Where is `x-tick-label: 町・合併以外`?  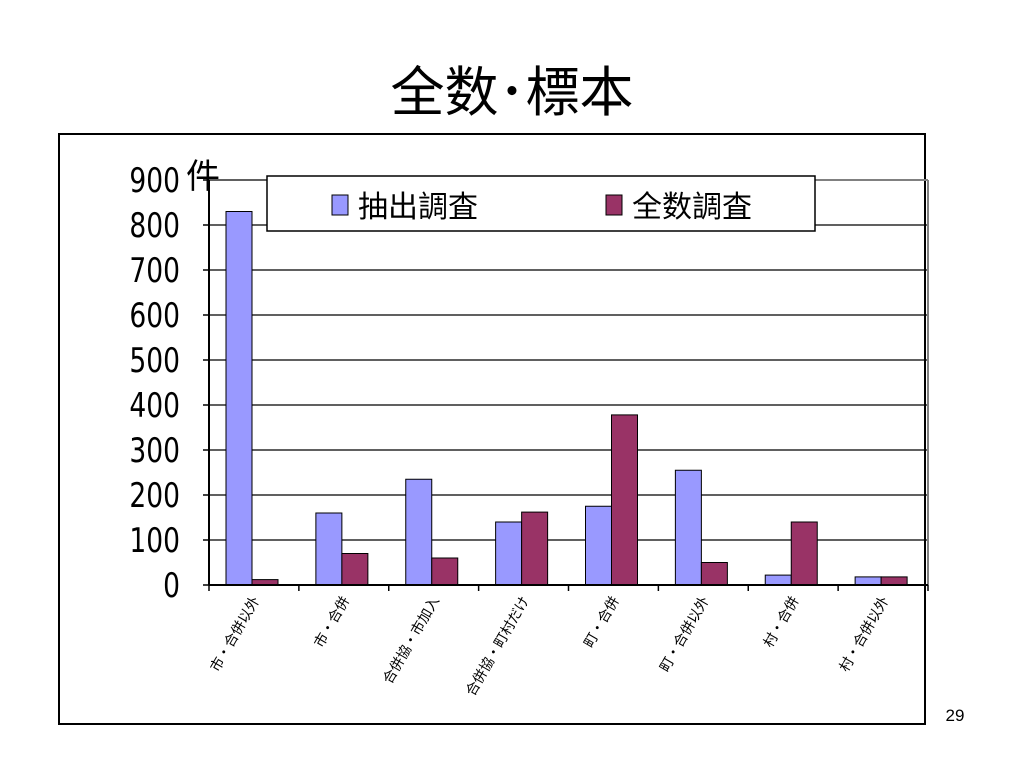
x-tick-label: 町・合併以外 is located at coordinates (685, 634).